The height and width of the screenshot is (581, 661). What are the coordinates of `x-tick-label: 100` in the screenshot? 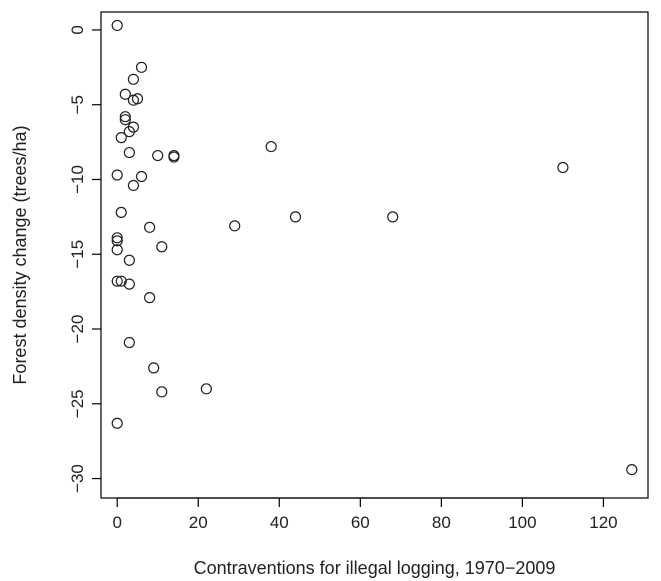 It's located at (522, 522).